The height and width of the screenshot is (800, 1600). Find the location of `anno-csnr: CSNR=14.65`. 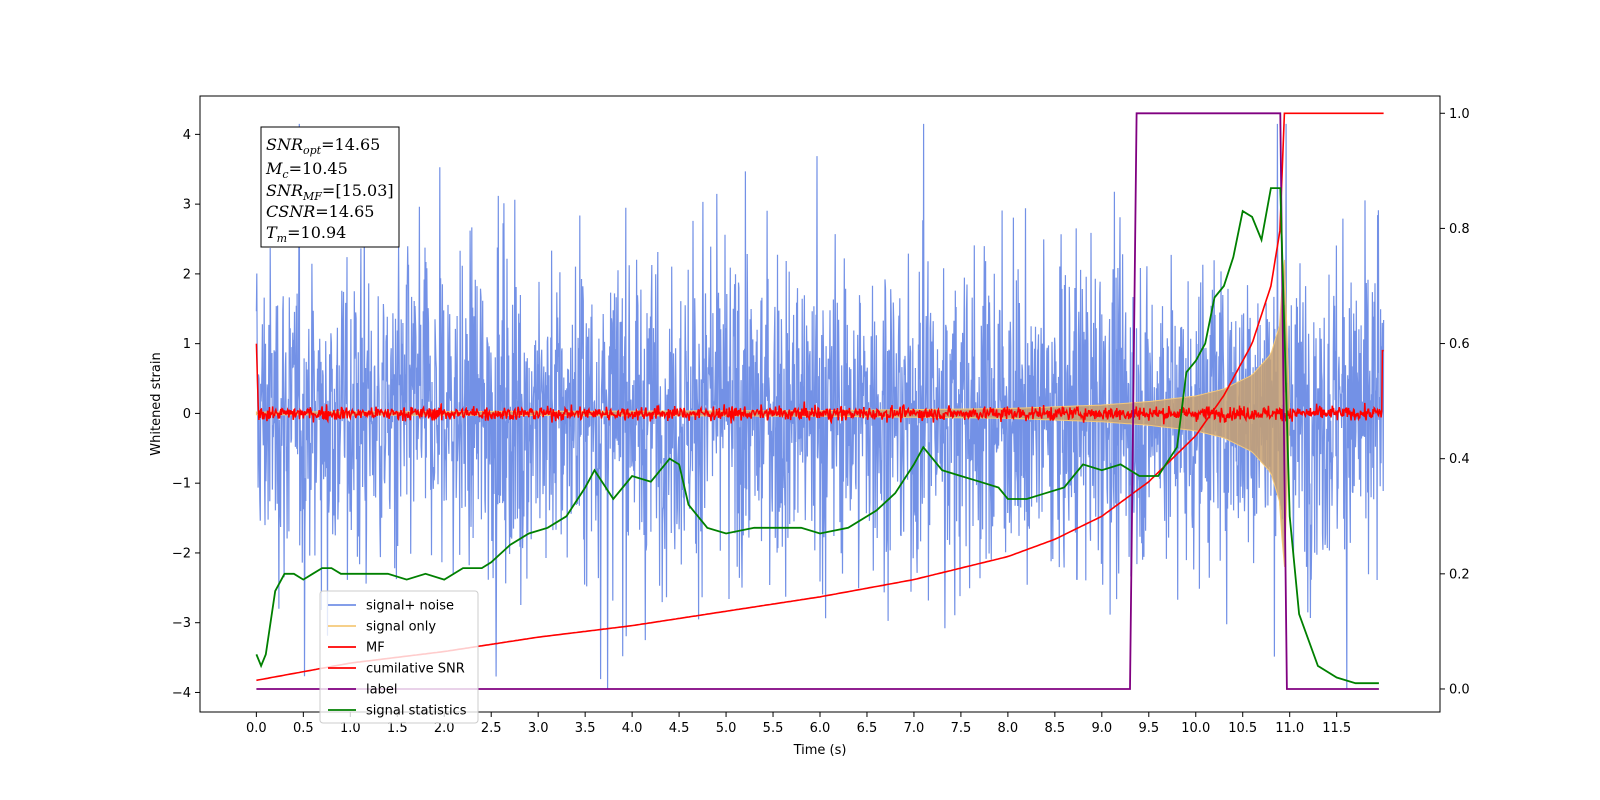

anno-csnr: CSNR=14.65 is located at coordinates (320, 211).